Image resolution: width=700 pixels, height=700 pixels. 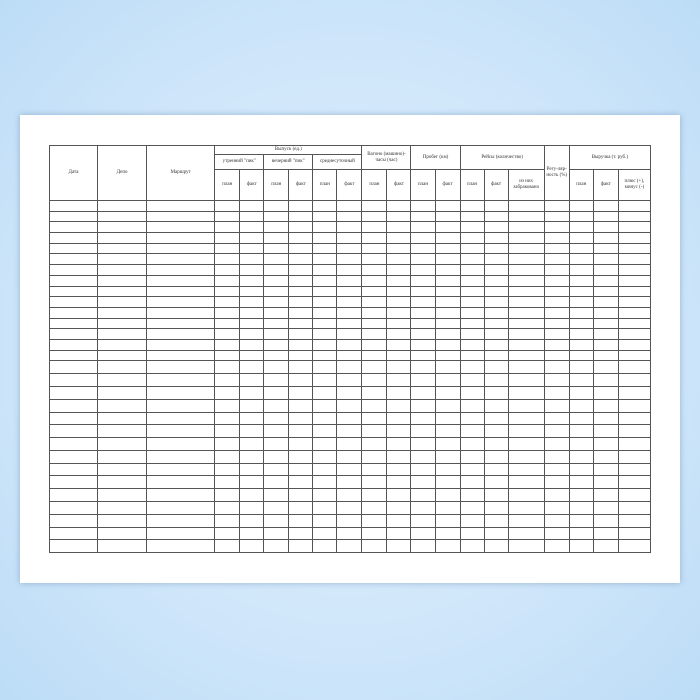 I want to click on header-daily-avg: среднесуточный, so click(x=337, y=162).